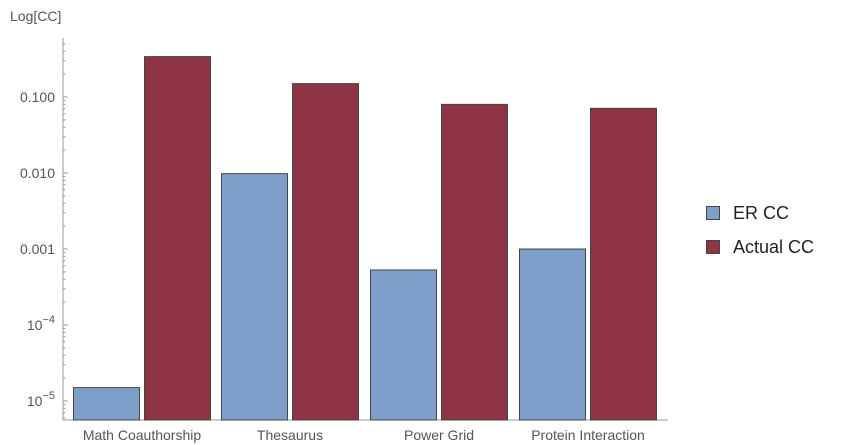 This screenshot has width=853, height=445. Describe the element at coordinates (623, 264) in the screenshot. I see `bar-actual-cc-protein-interaction` at that location.